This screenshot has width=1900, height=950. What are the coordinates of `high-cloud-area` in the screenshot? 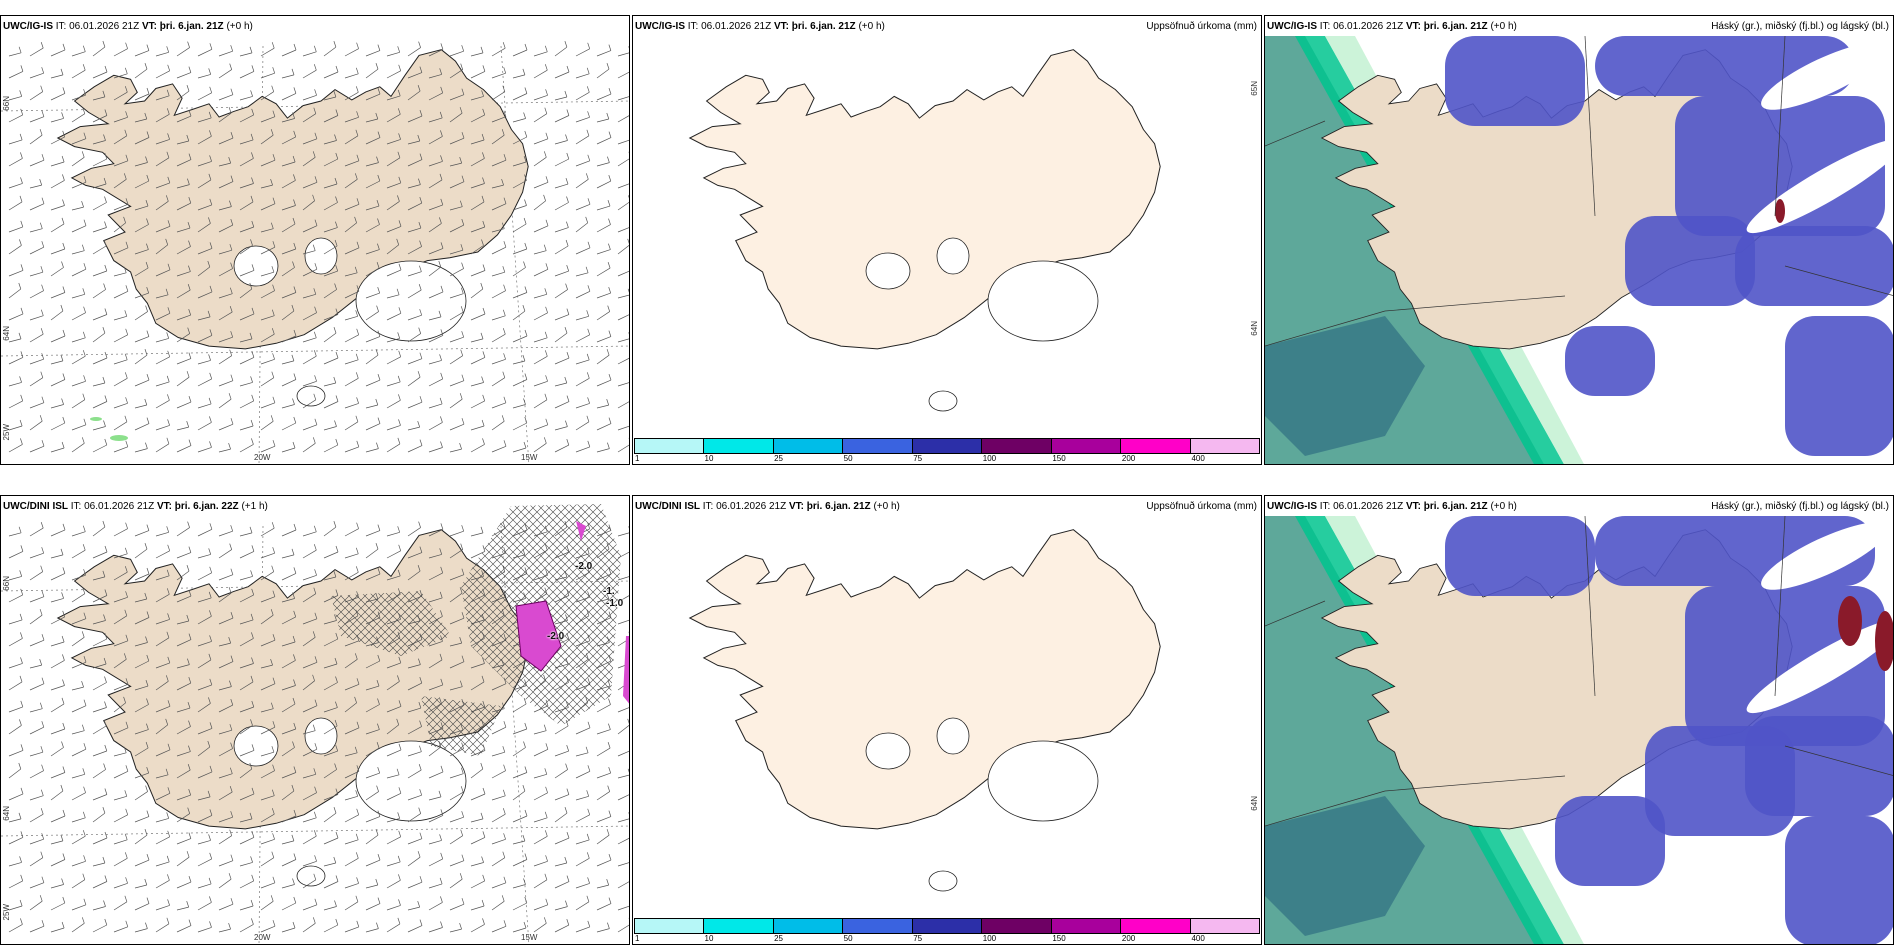 It's located at (1780, 166).